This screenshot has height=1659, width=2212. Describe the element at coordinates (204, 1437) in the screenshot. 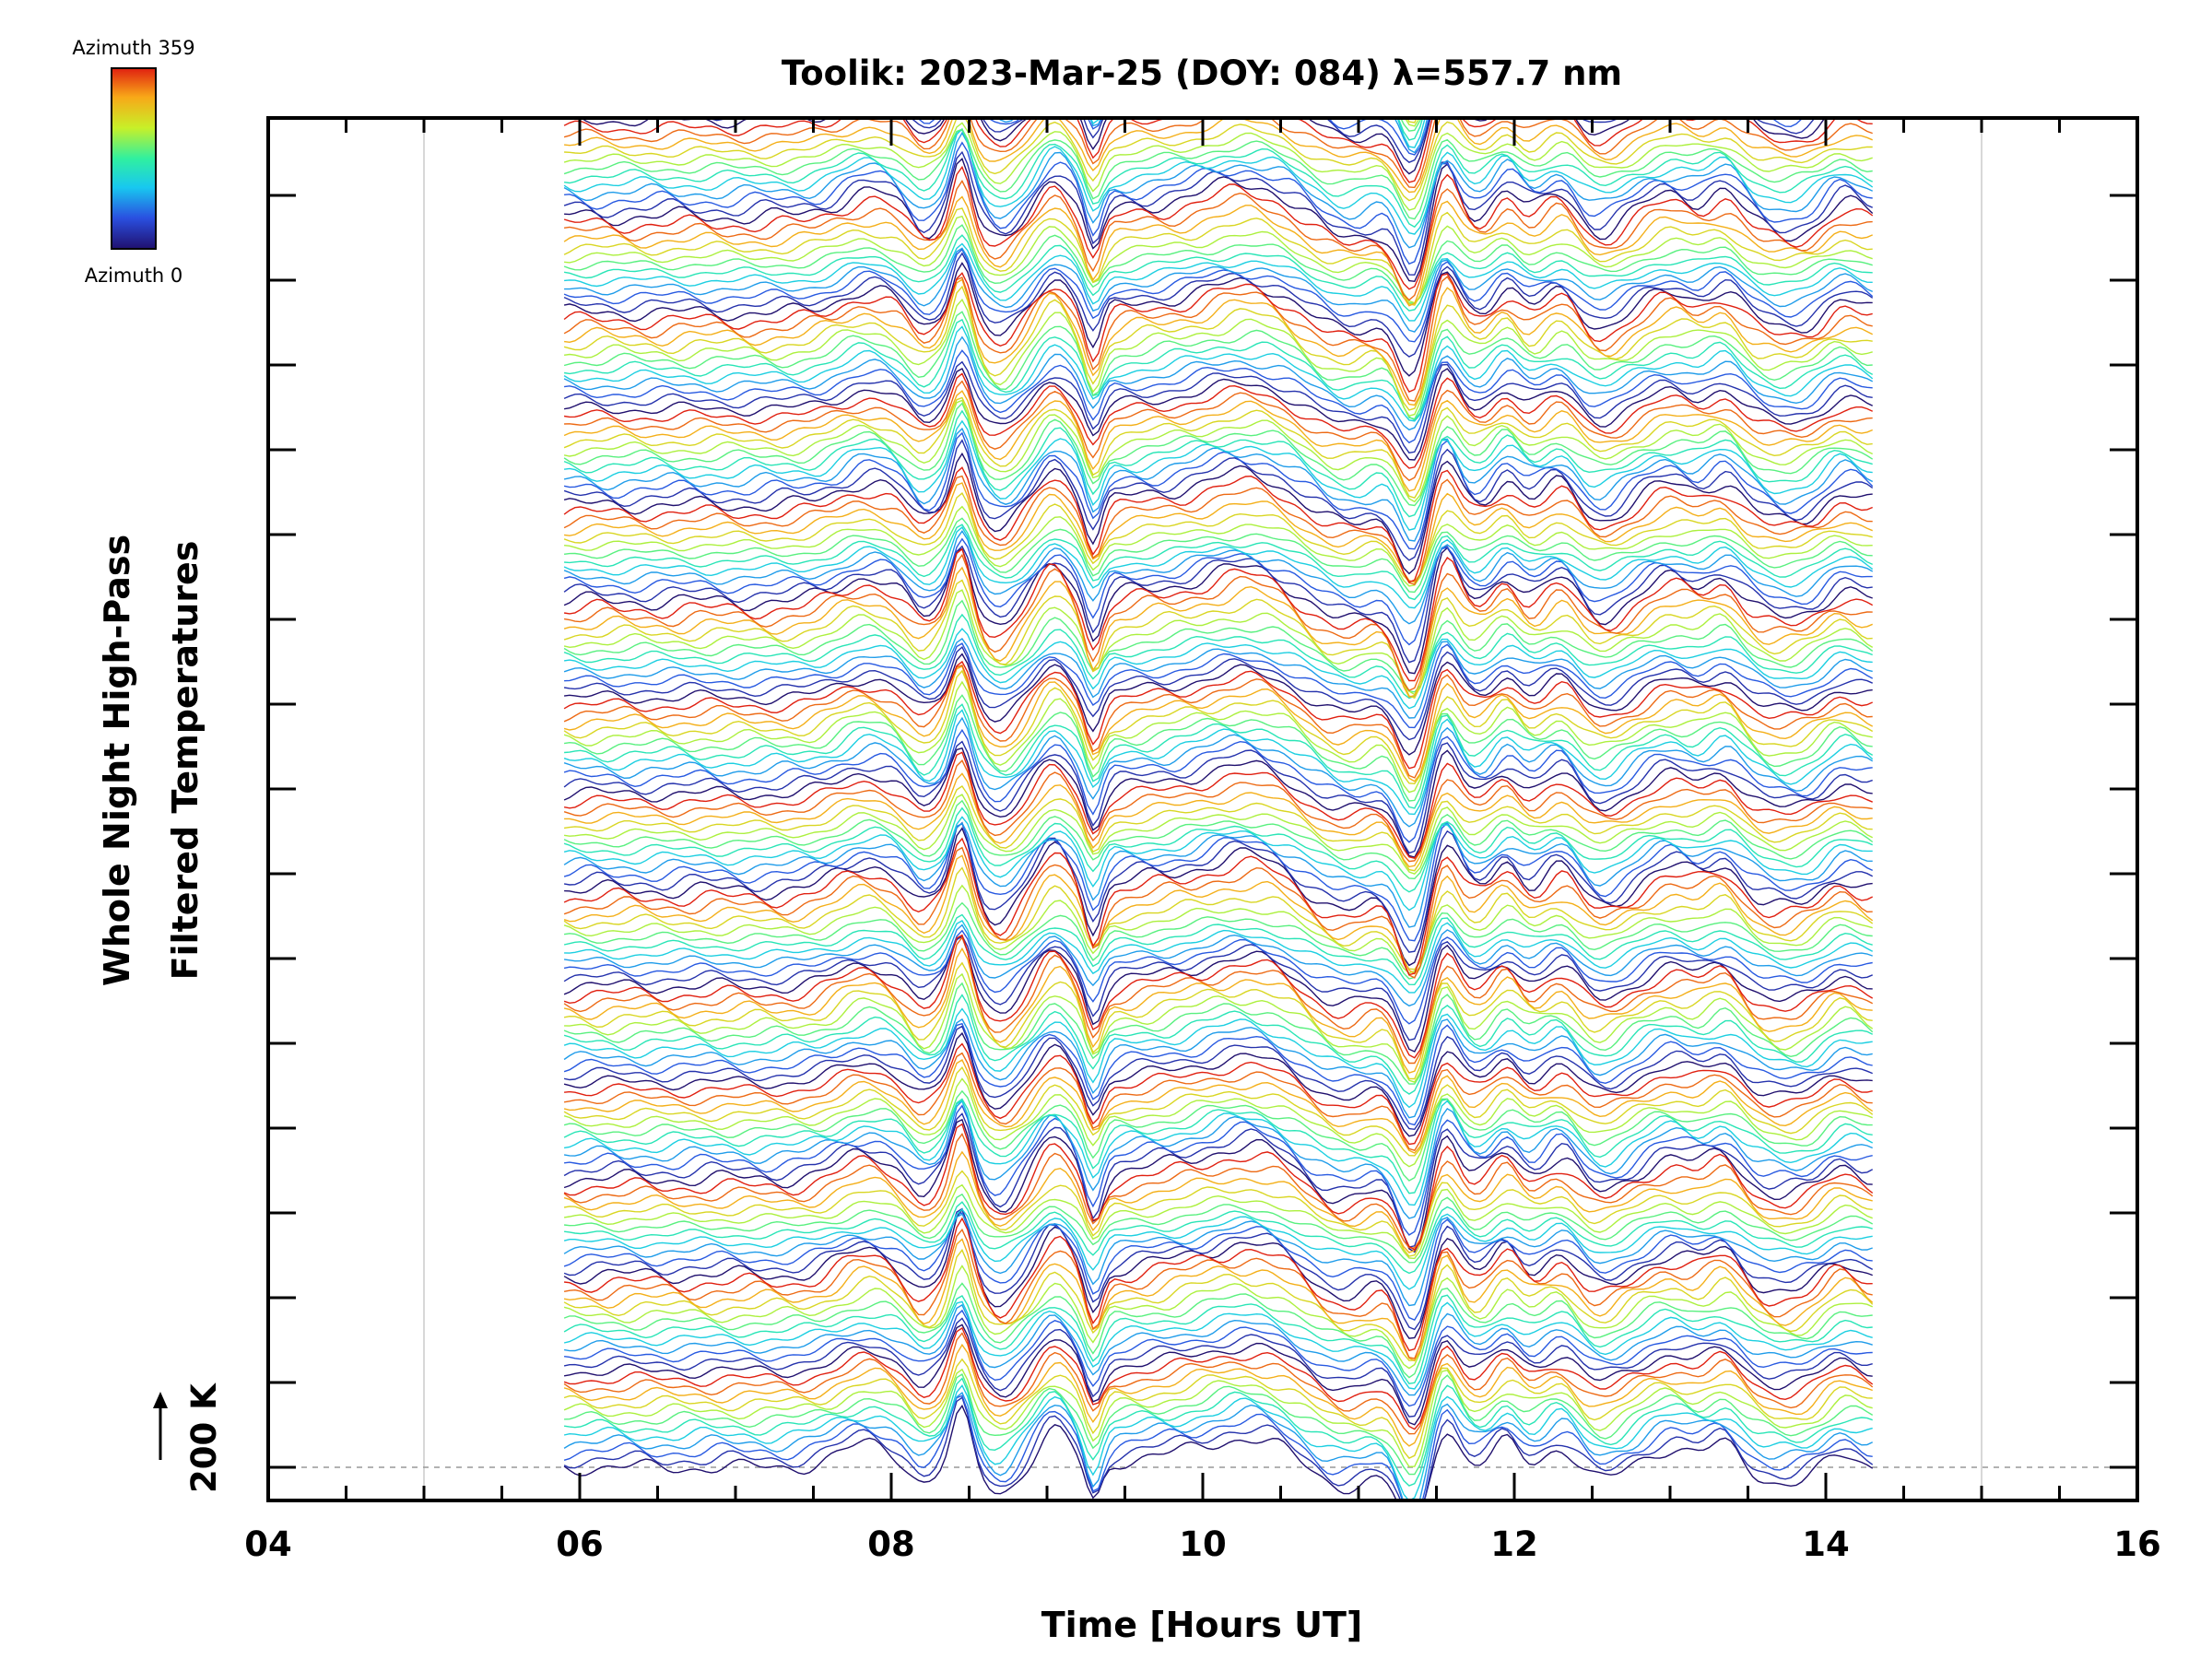

I see `scale-bar-label: 200 K` at that location.